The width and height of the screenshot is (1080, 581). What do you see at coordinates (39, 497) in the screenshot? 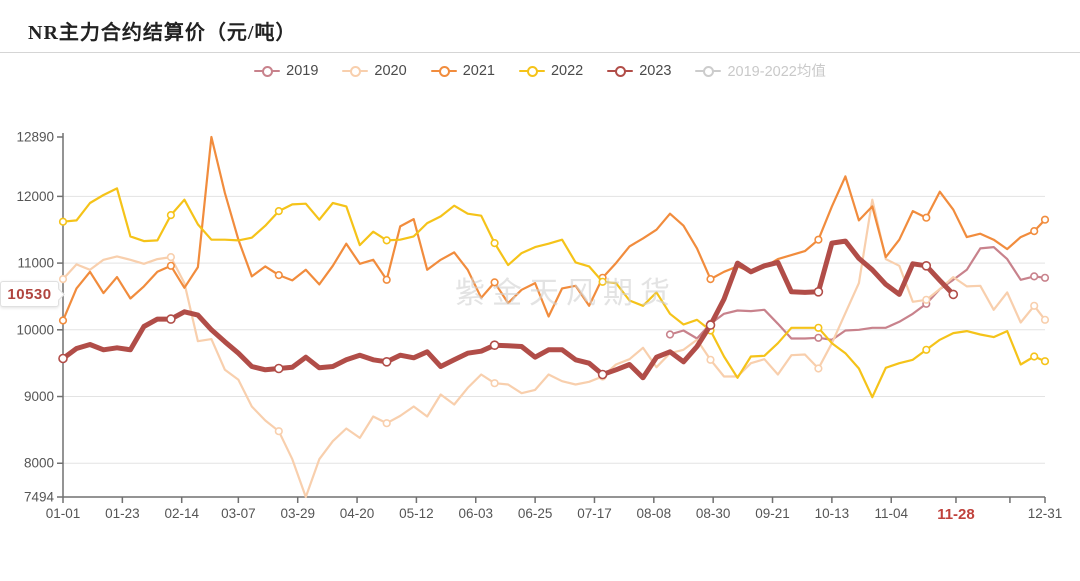
I see `y-tick-label: 7494` at bounding box center [39, 497].